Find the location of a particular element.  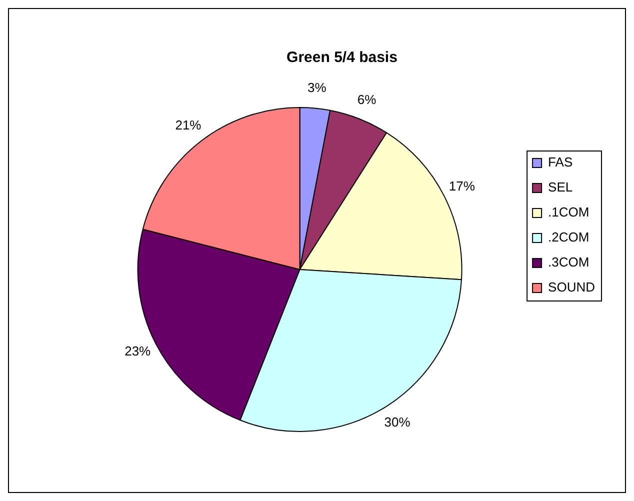

data-label: 23% is located at coordinates (138, 351).